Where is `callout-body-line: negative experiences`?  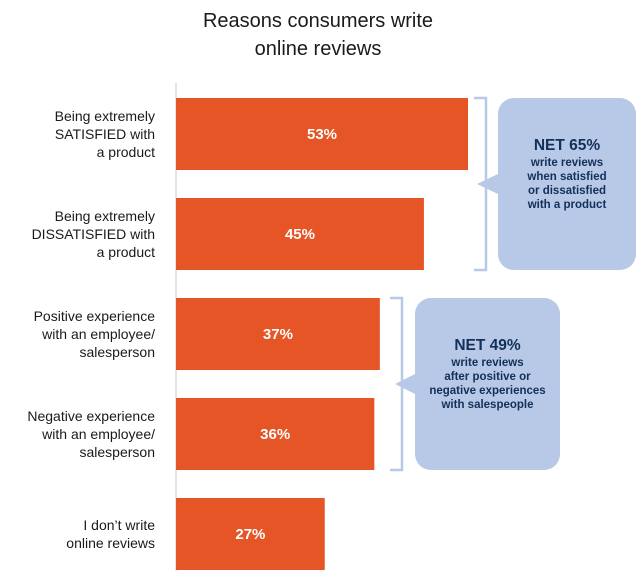
callout-body-line: negative experiences is located at coordinates (487, 391).